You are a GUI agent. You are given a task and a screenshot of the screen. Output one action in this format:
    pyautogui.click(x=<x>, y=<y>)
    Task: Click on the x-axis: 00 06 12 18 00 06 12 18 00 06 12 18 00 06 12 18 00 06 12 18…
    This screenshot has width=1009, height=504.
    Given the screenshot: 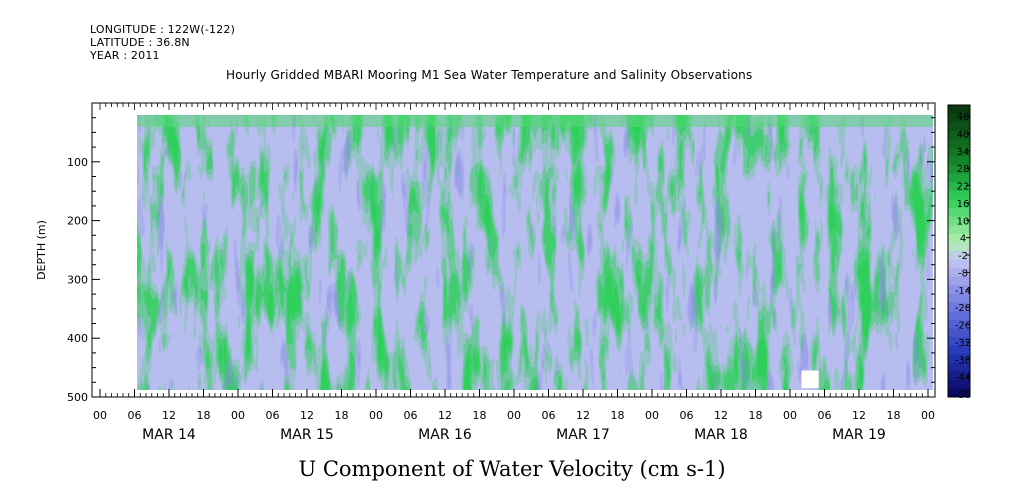 What is the action you would take?
    pyautogui.click(x=514, y=416)
    